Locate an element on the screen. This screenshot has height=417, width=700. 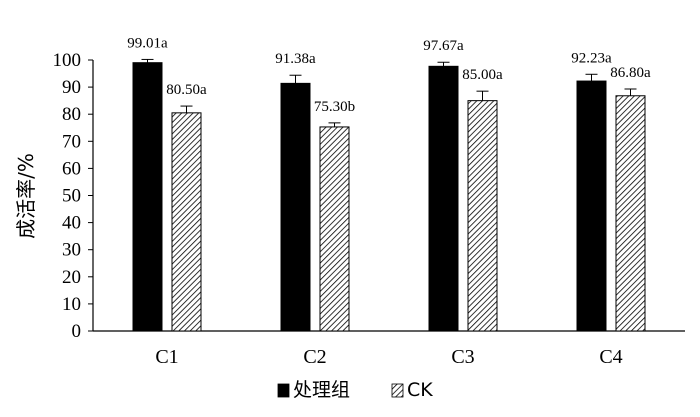
data-label: 99.01a is located at coordinates (147, 43).